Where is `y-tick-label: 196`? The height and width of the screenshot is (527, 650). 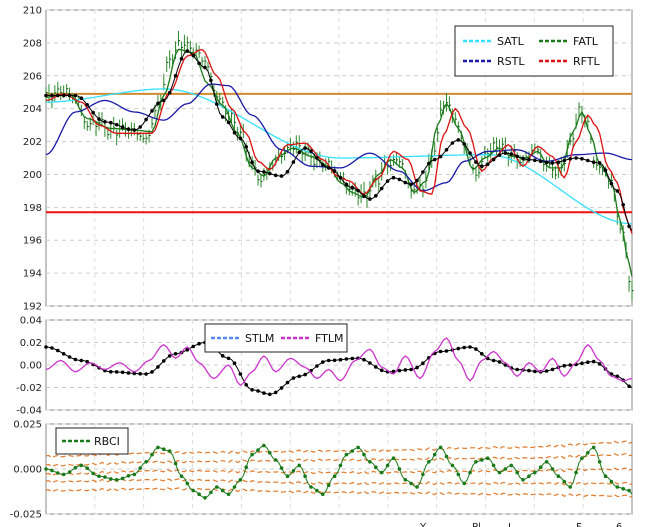
y-tick-label: 196 is located at coordinates (32, 241).